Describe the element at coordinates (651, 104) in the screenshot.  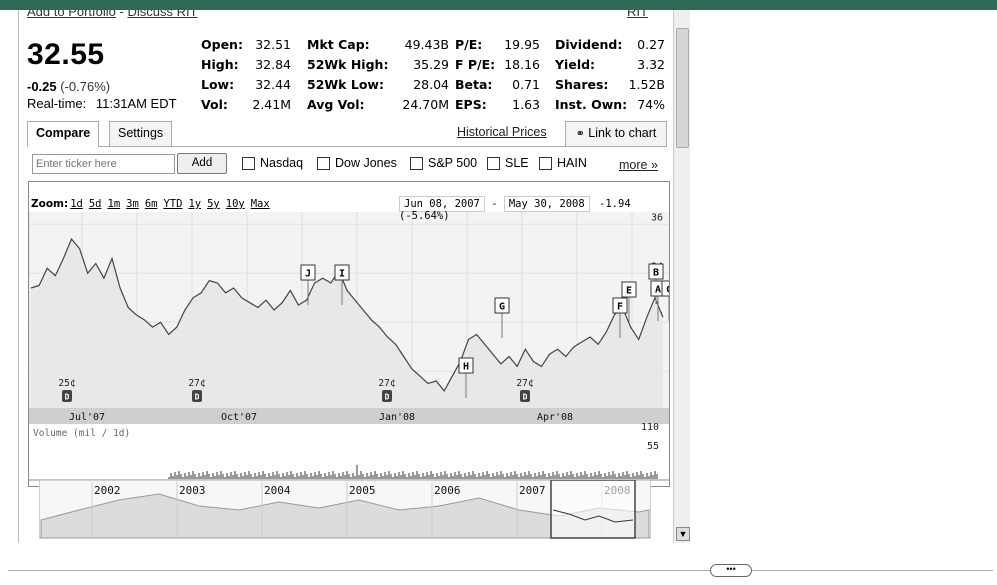
I see `stat-value: 74%` at that location.